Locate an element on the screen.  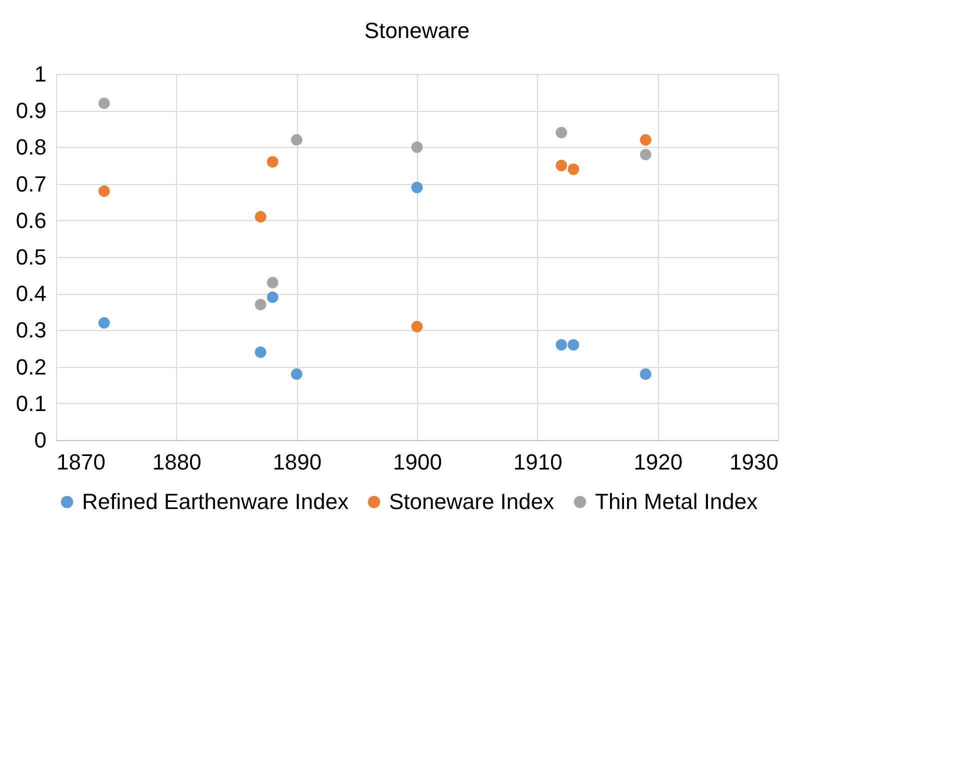
y-tick-label: 0.5 is located at coordinates (31, 257).